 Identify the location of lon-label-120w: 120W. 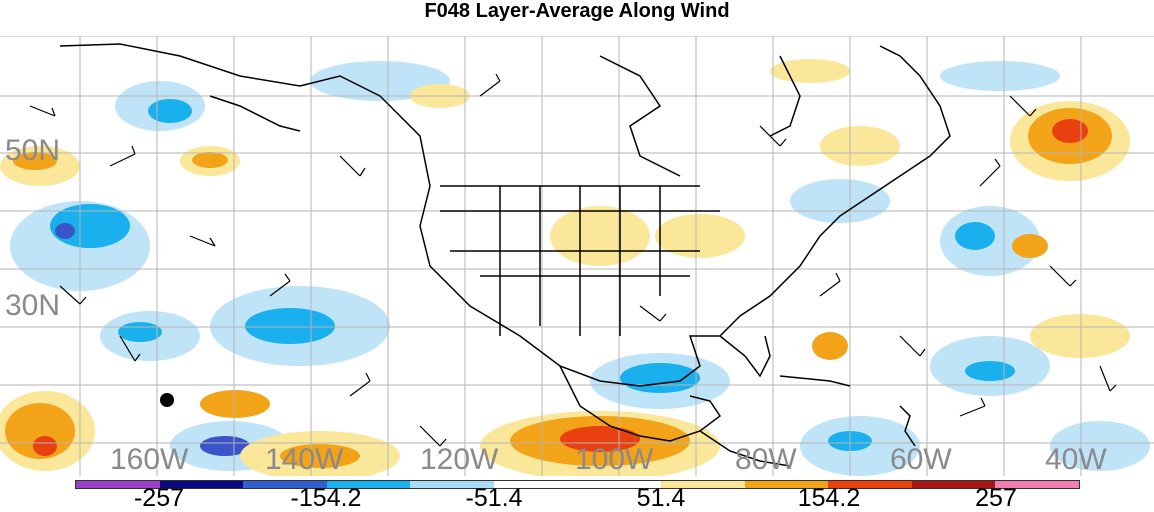
(459, 459).